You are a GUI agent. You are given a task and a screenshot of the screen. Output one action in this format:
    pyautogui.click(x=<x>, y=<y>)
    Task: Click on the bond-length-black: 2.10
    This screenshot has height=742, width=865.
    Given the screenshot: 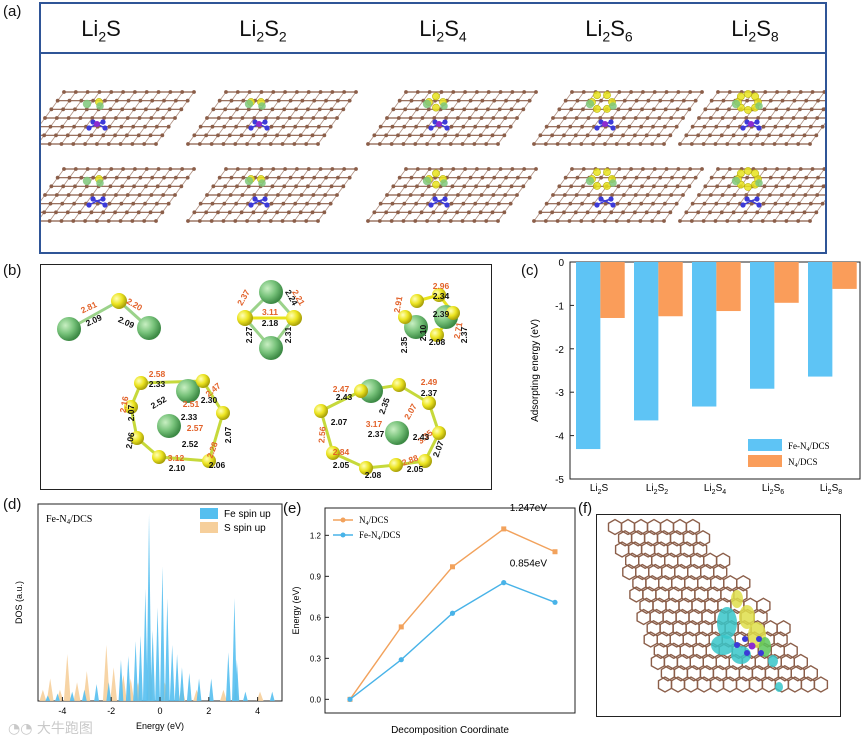 What is the action you would take?
    pyautogui.click(x=177, y=468)
    